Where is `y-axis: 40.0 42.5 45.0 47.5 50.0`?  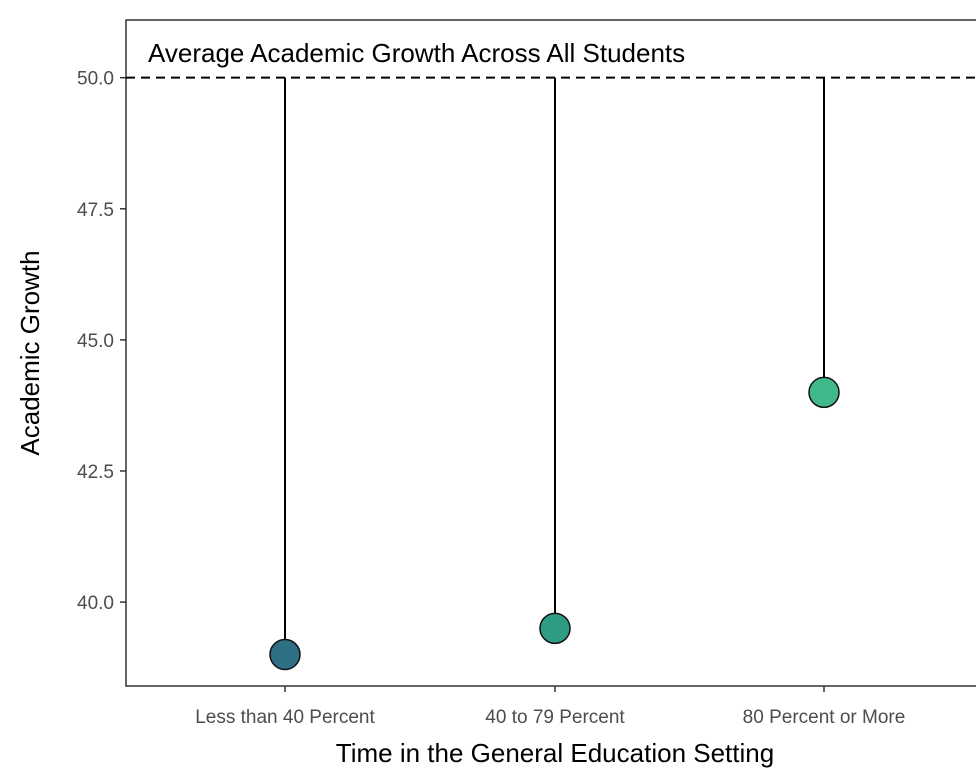 y-axis: 40.0 42.5 45.0 47.5 50.0 is located at coordinates (101, 341).